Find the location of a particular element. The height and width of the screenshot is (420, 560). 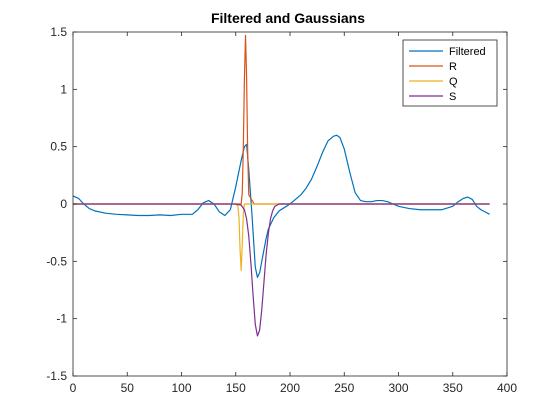

x-tick-label: 250 is located at coordinates (344, 388).